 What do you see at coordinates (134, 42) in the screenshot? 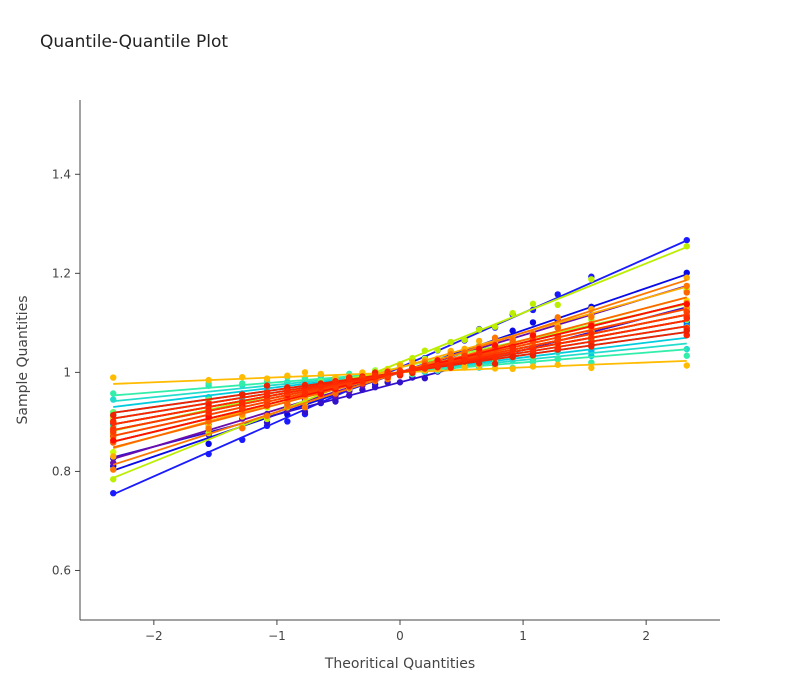
I see `chart-title: Quantile-Quantile Plot` at bounding box center [134, 42].